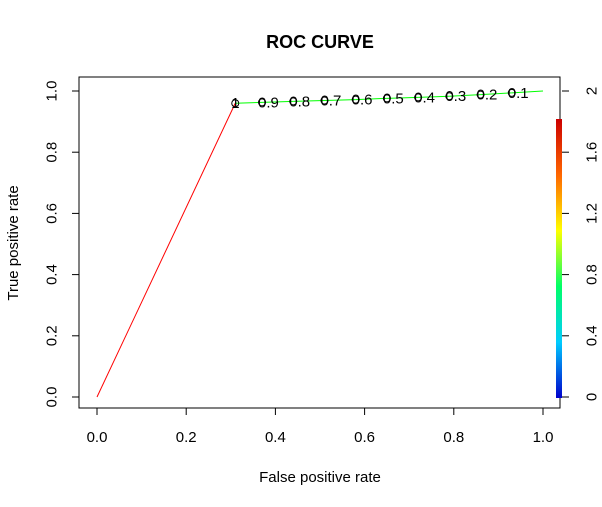 The width and height of the screenshot is (602, 507). I want to click on x-tick-label: 0.8, so click(453, 437).